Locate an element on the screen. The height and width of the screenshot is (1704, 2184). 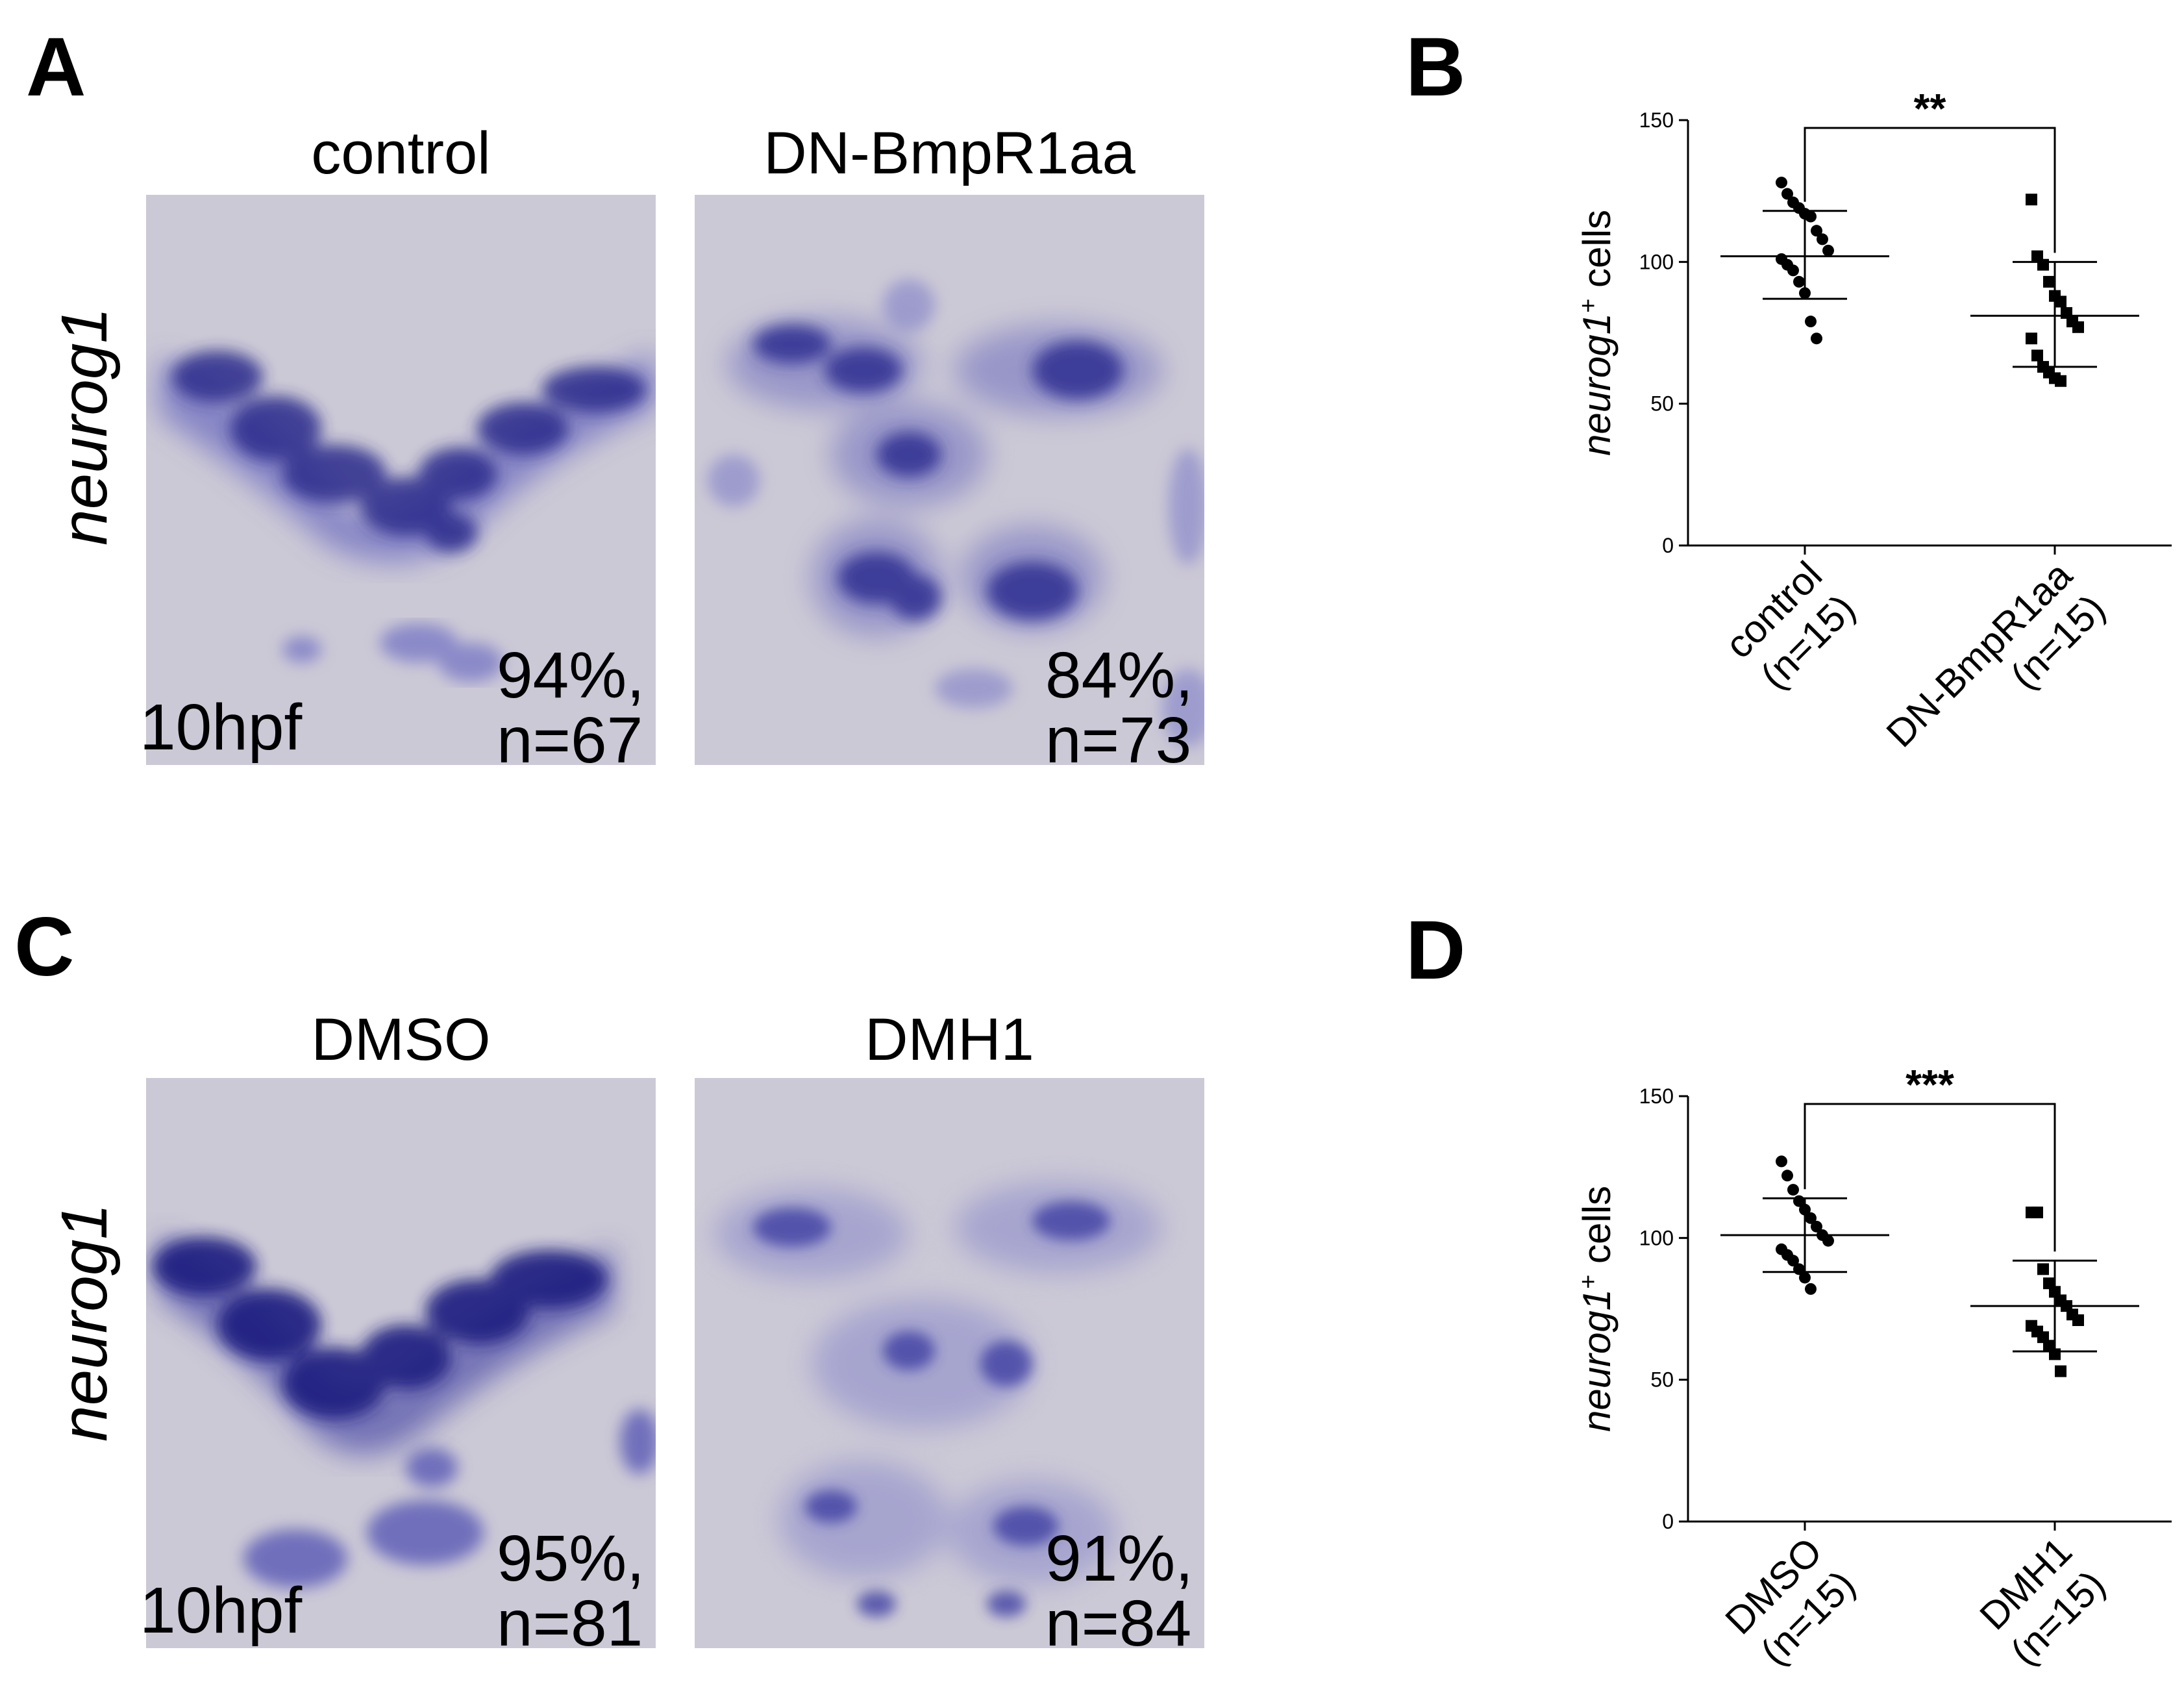
panel-letter-b: B is located at coordinates (1436, 67).